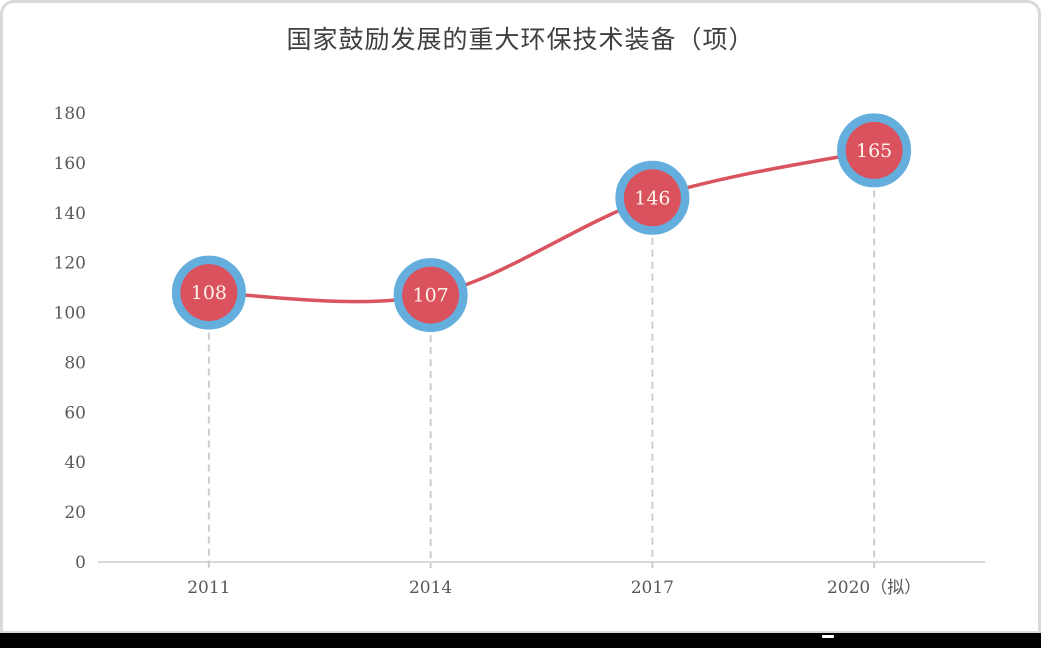 The width and height of the screenshot is (1041, 648). I want to click on x-category-label: 2017, so click(652, 588).